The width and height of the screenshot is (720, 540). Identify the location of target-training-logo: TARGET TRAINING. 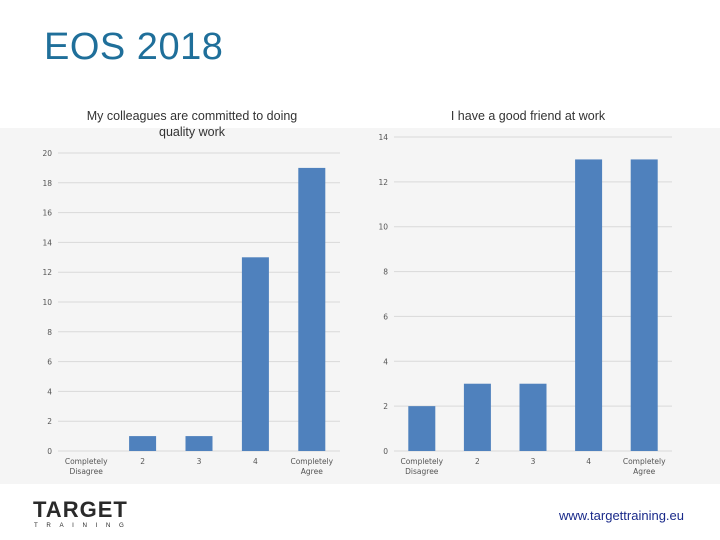
(82, 513).